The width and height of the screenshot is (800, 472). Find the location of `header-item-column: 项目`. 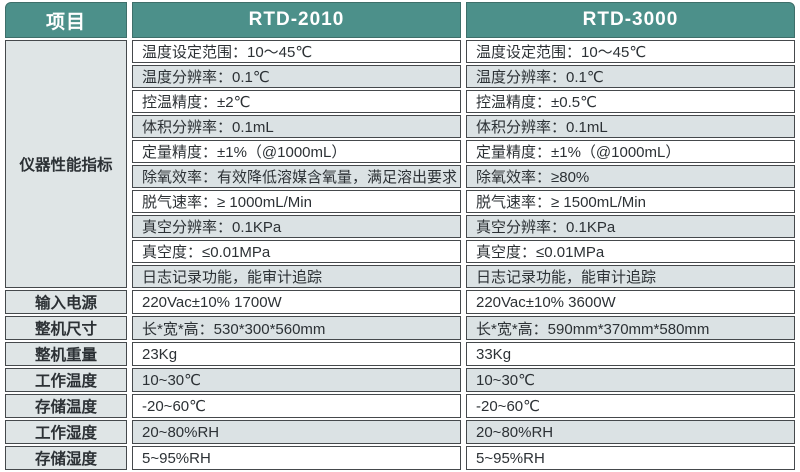

header-item-column: 项目 is located at coordinates (66, 20).